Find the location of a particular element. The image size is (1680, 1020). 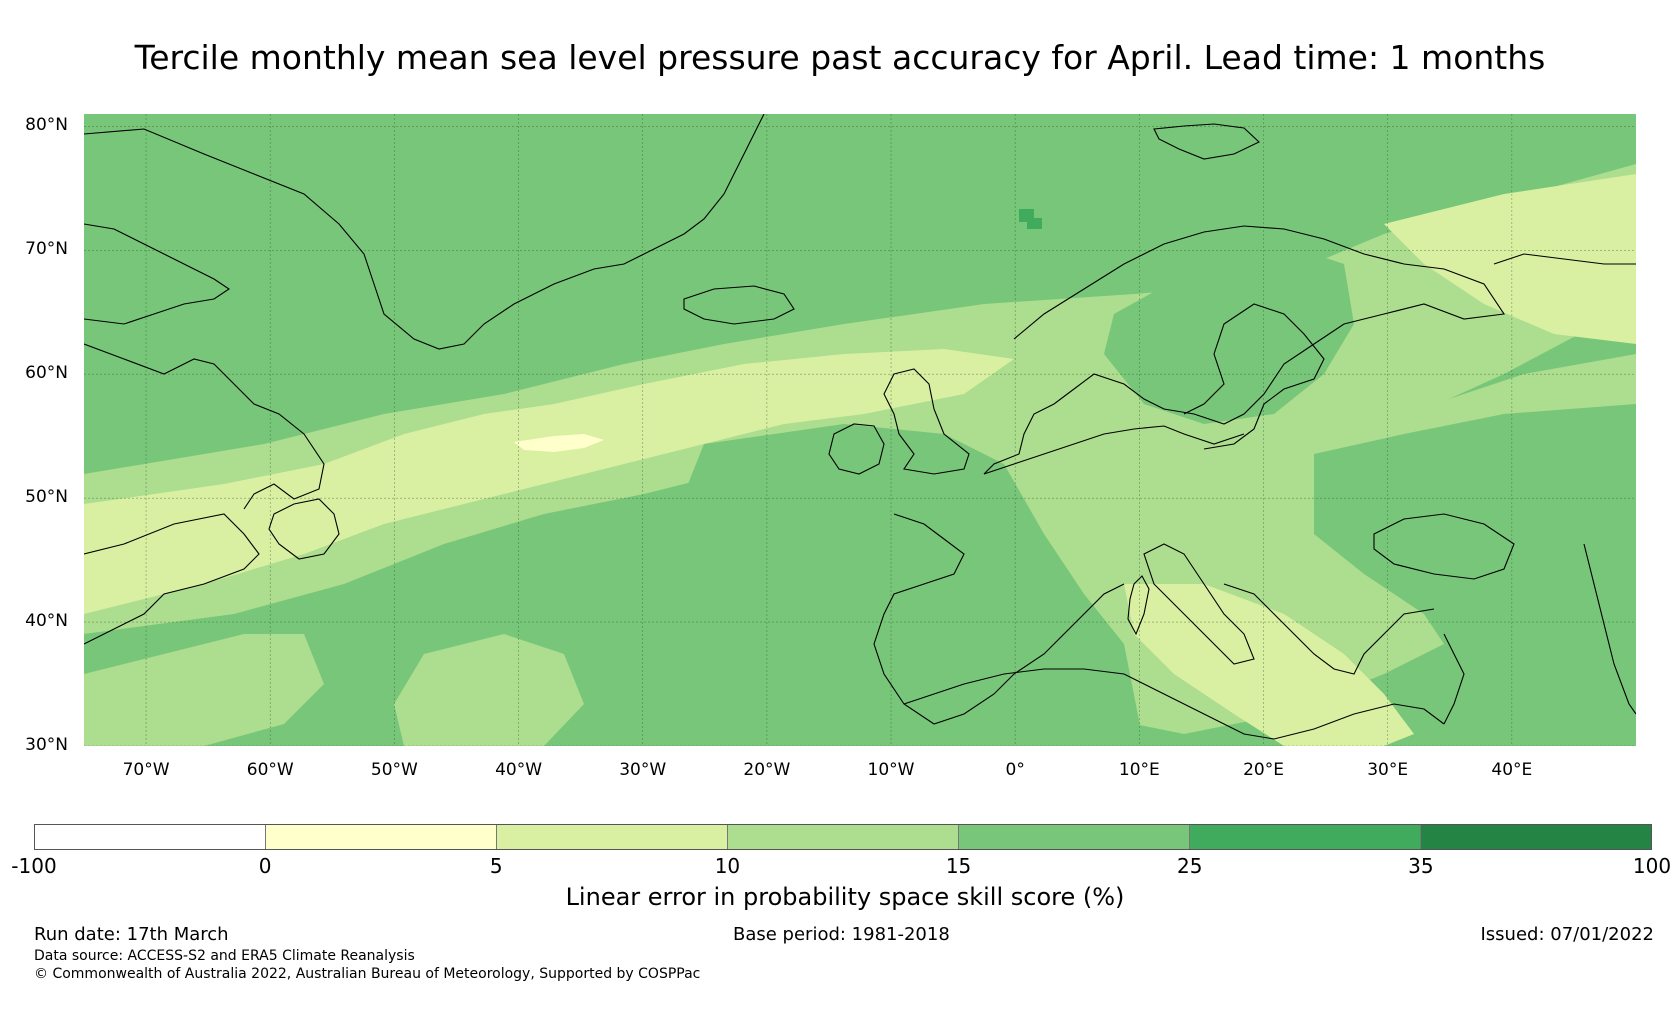

lon-tick-label: 30°E is located at coordinates (1388, 770).